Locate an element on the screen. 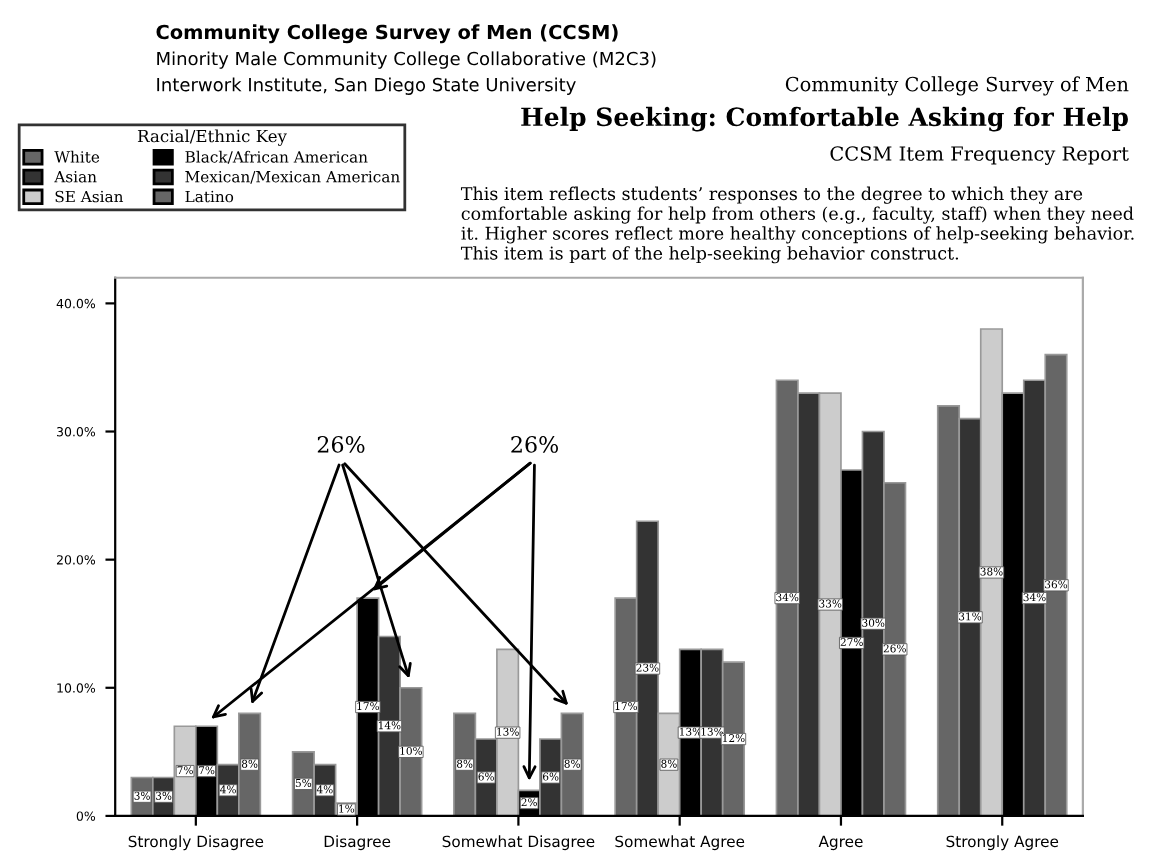  legend-title: Racial/Ethnic Key is located at coordinates (212, 137).